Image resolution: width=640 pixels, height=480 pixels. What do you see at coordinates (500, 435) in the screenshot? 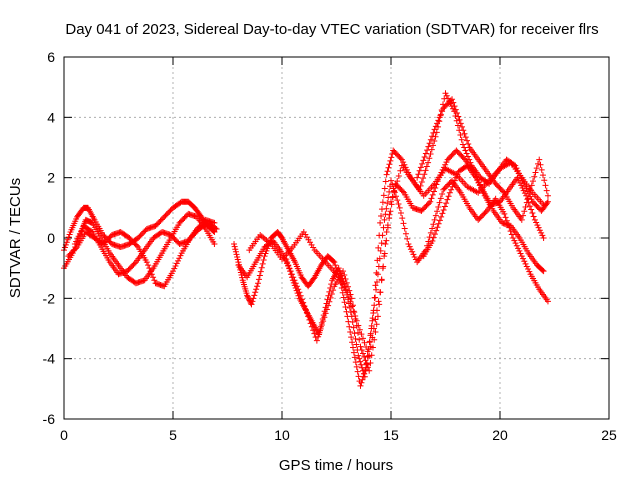
I see `x-tick-label: 20` at bounding box center [500, 435].